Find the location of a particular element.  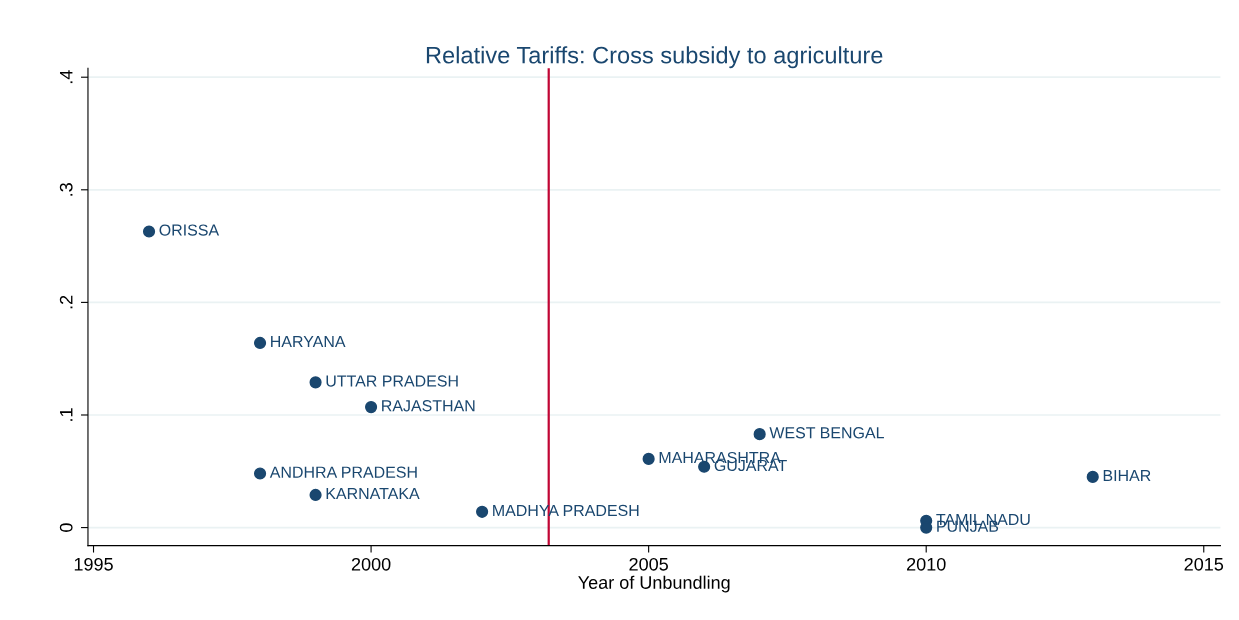

annotation: ANDHRA PRADESH is located at coordinates (343, 472).